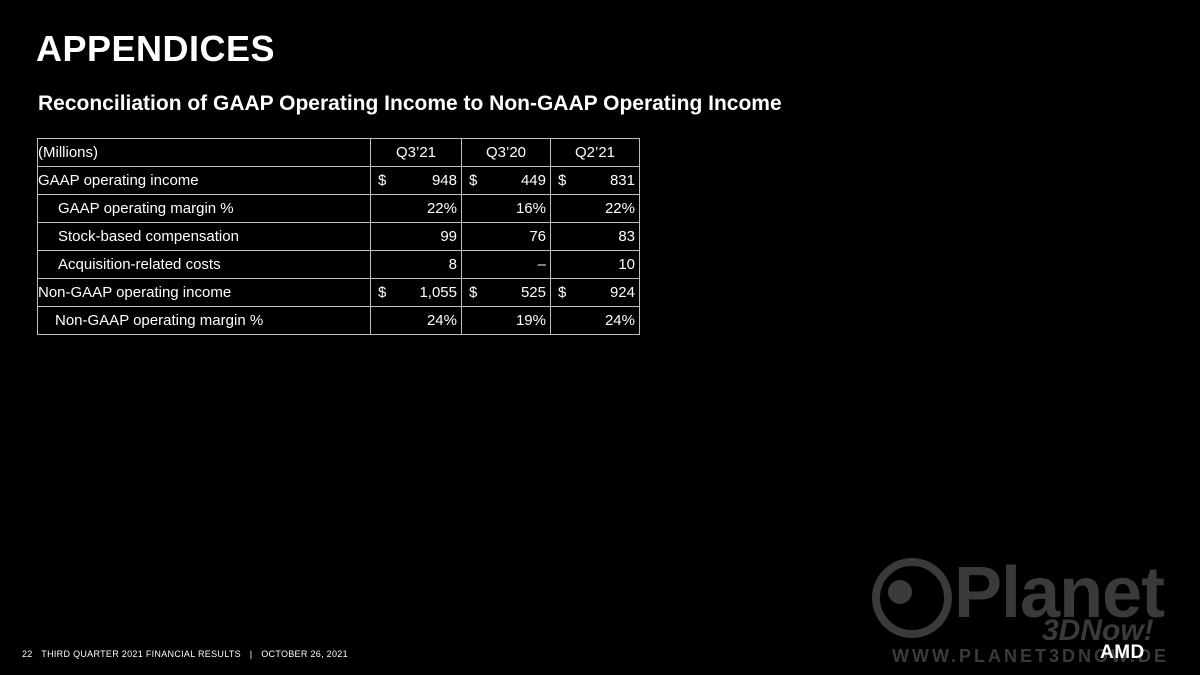  I want to click on cell-value: 1,055, so click(438, 292).